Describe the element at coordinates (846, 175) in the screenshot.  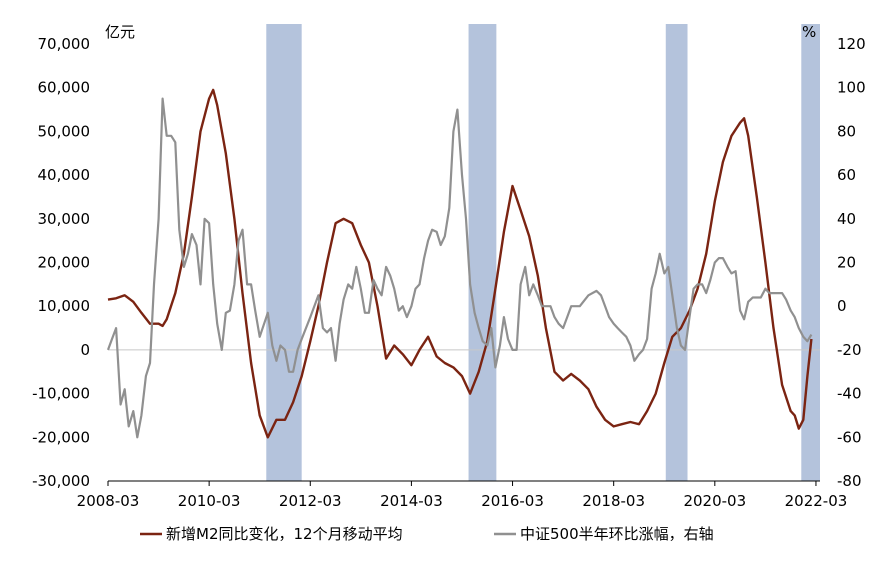
I see `right-tick-label: 60` at that location.